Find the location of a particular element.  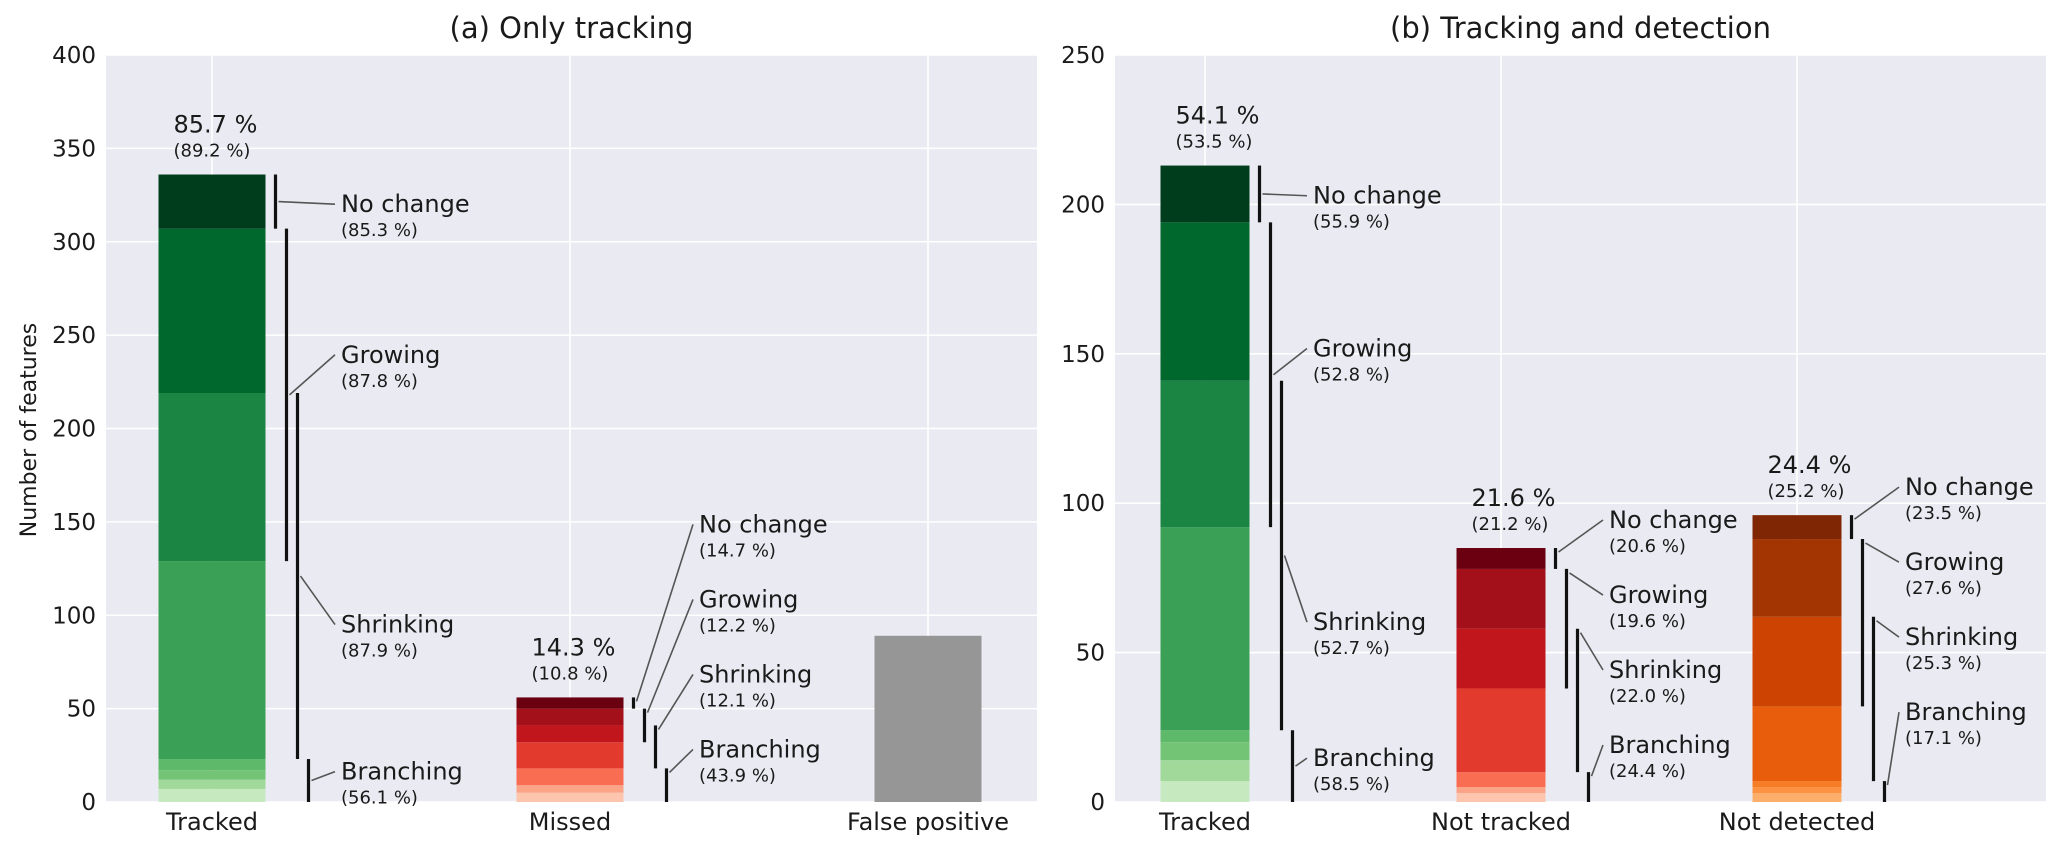

y-tick-label: 150 is located at coordinates (74, 523).